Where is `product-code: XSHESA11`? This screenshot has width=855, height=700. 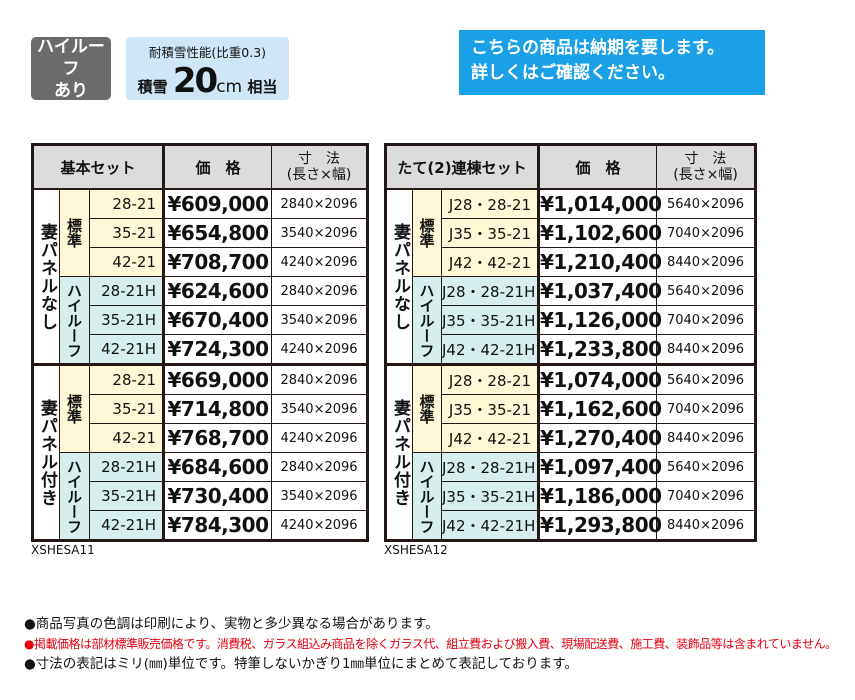 product-code: XSHESA11 is located at coordinates (63, 550).